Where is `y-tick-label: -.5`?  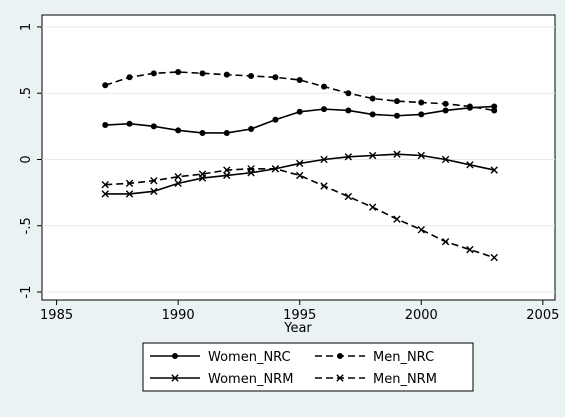
y-tick-label: -.5 is located at coordinates (26, 225).